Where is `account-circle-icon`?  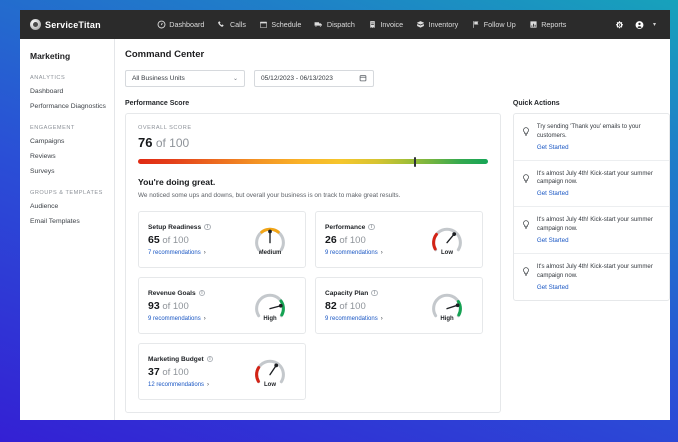 account-circle-icon is located at coordinates (639, 24).